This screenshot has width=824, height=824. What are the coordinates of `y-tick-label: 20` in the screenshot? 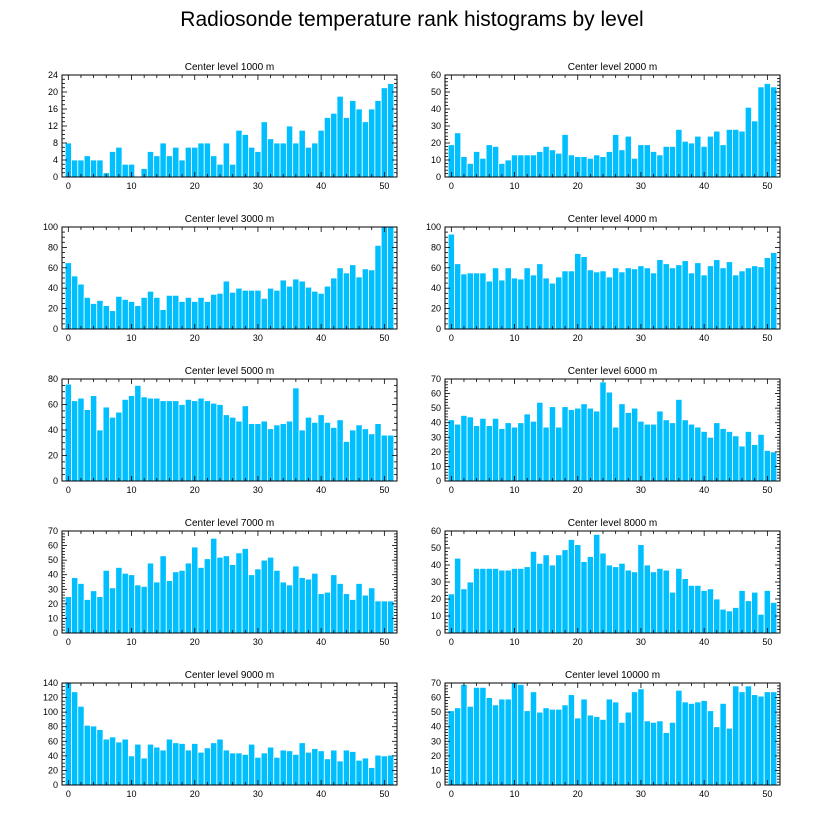 It's located at (53, 456).